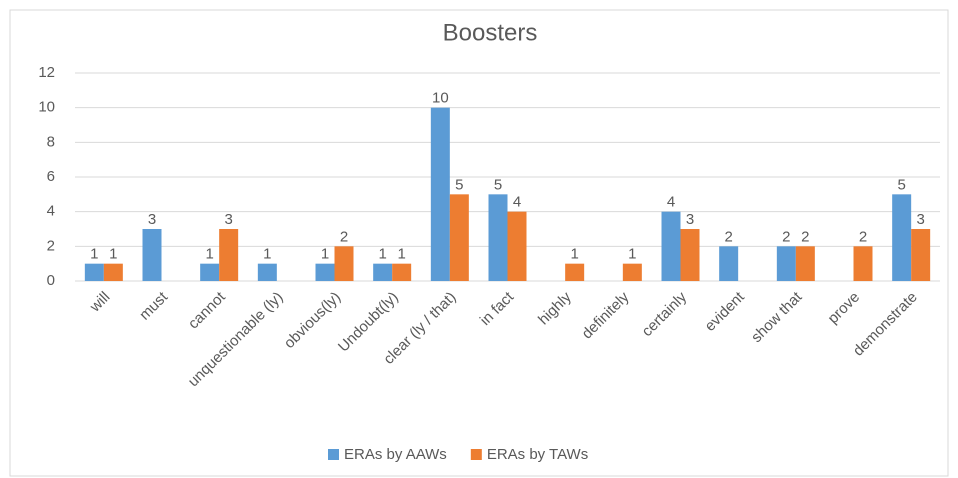 This screenshot has height=478, width=958. Describe the element at coordinates (537, 454) in the screenshot. I see `legend-label: ERAs by TAWs` at that location.